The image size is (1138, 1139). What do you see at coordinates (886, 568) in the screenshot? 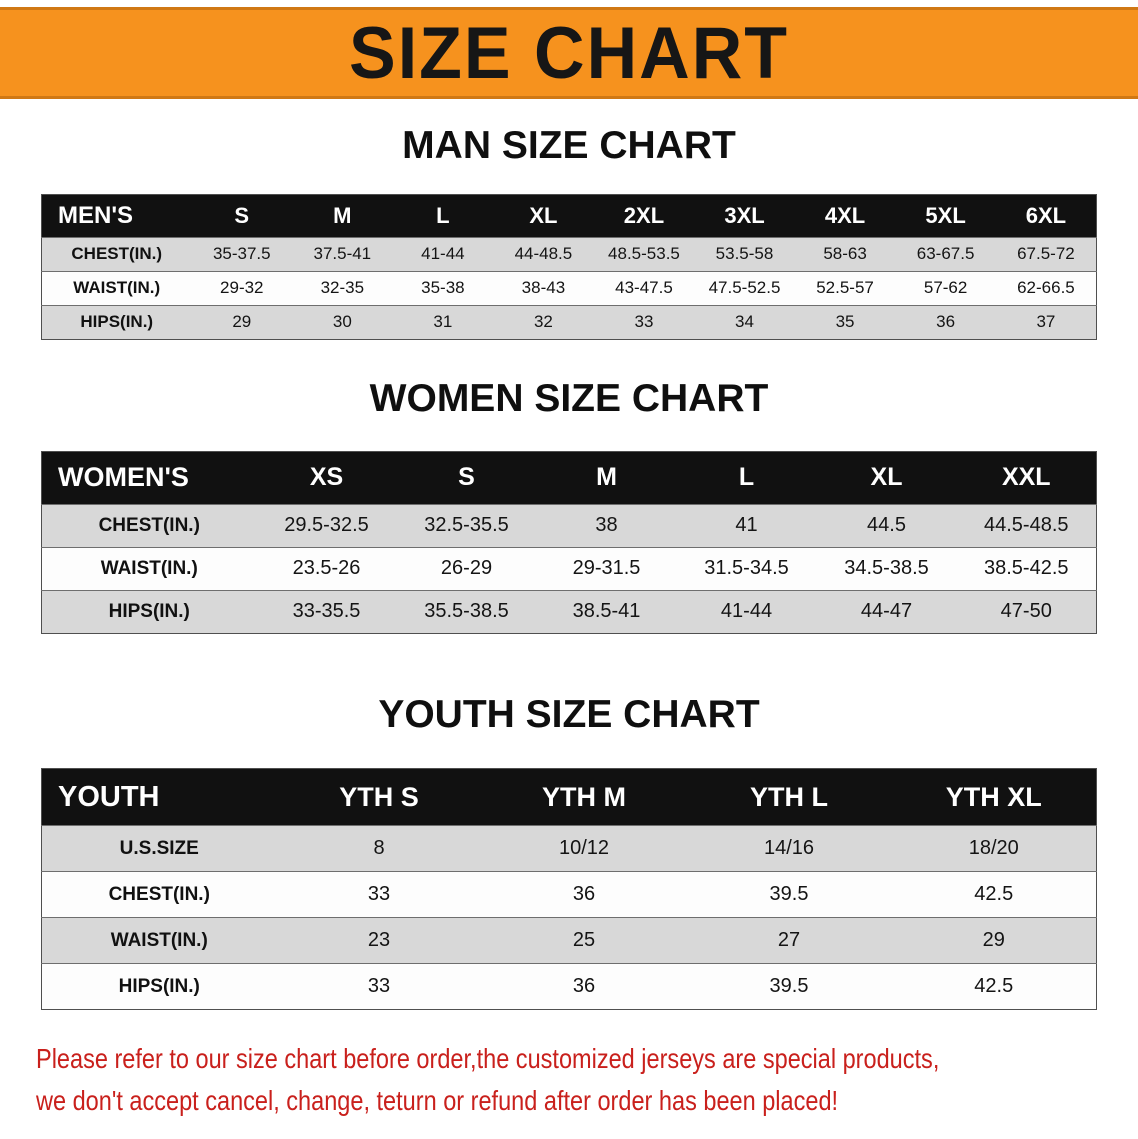
I see `table-cell: 34.5-38.5` at bounding box center [886, 568].